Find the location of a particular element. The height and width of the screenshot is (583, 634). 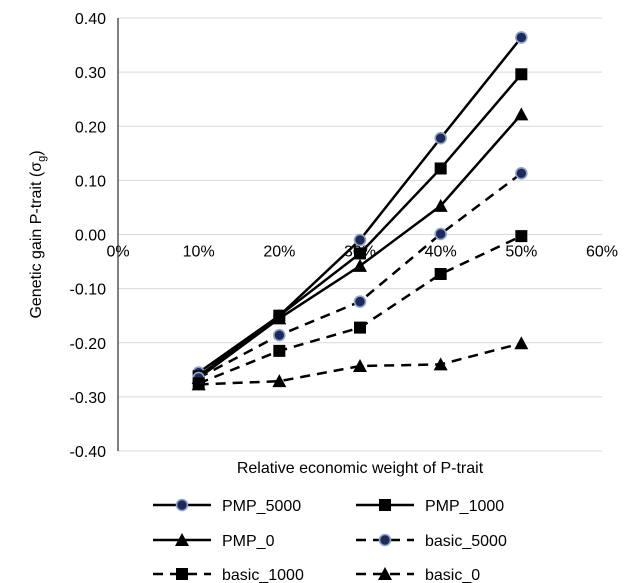

y-tick-labels: 0.40 0.30 0.20 0.10 0.00 -0.10 -0.20 -0.30 -0.40 is located at coordinates (88, 236).